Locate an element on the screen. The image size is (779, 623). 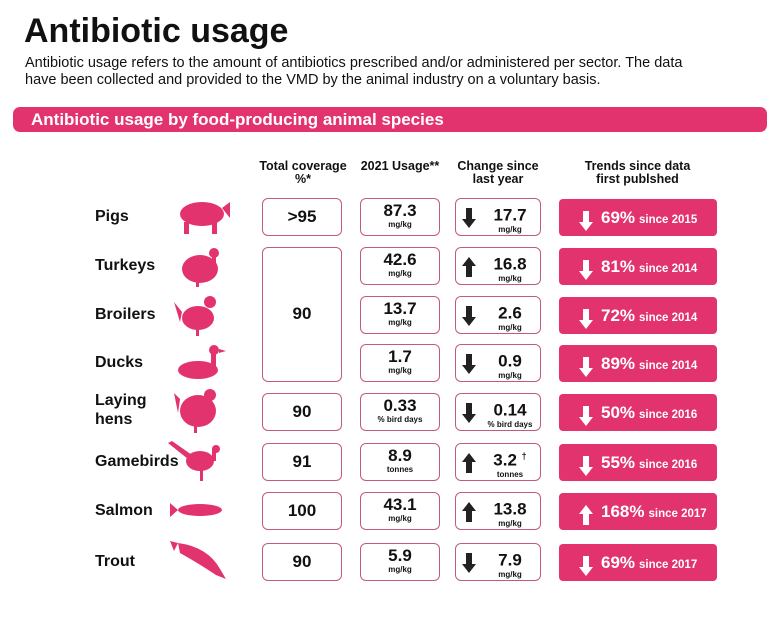
trend-badge: 89% since 2014 is located at coordinates (638, 363).